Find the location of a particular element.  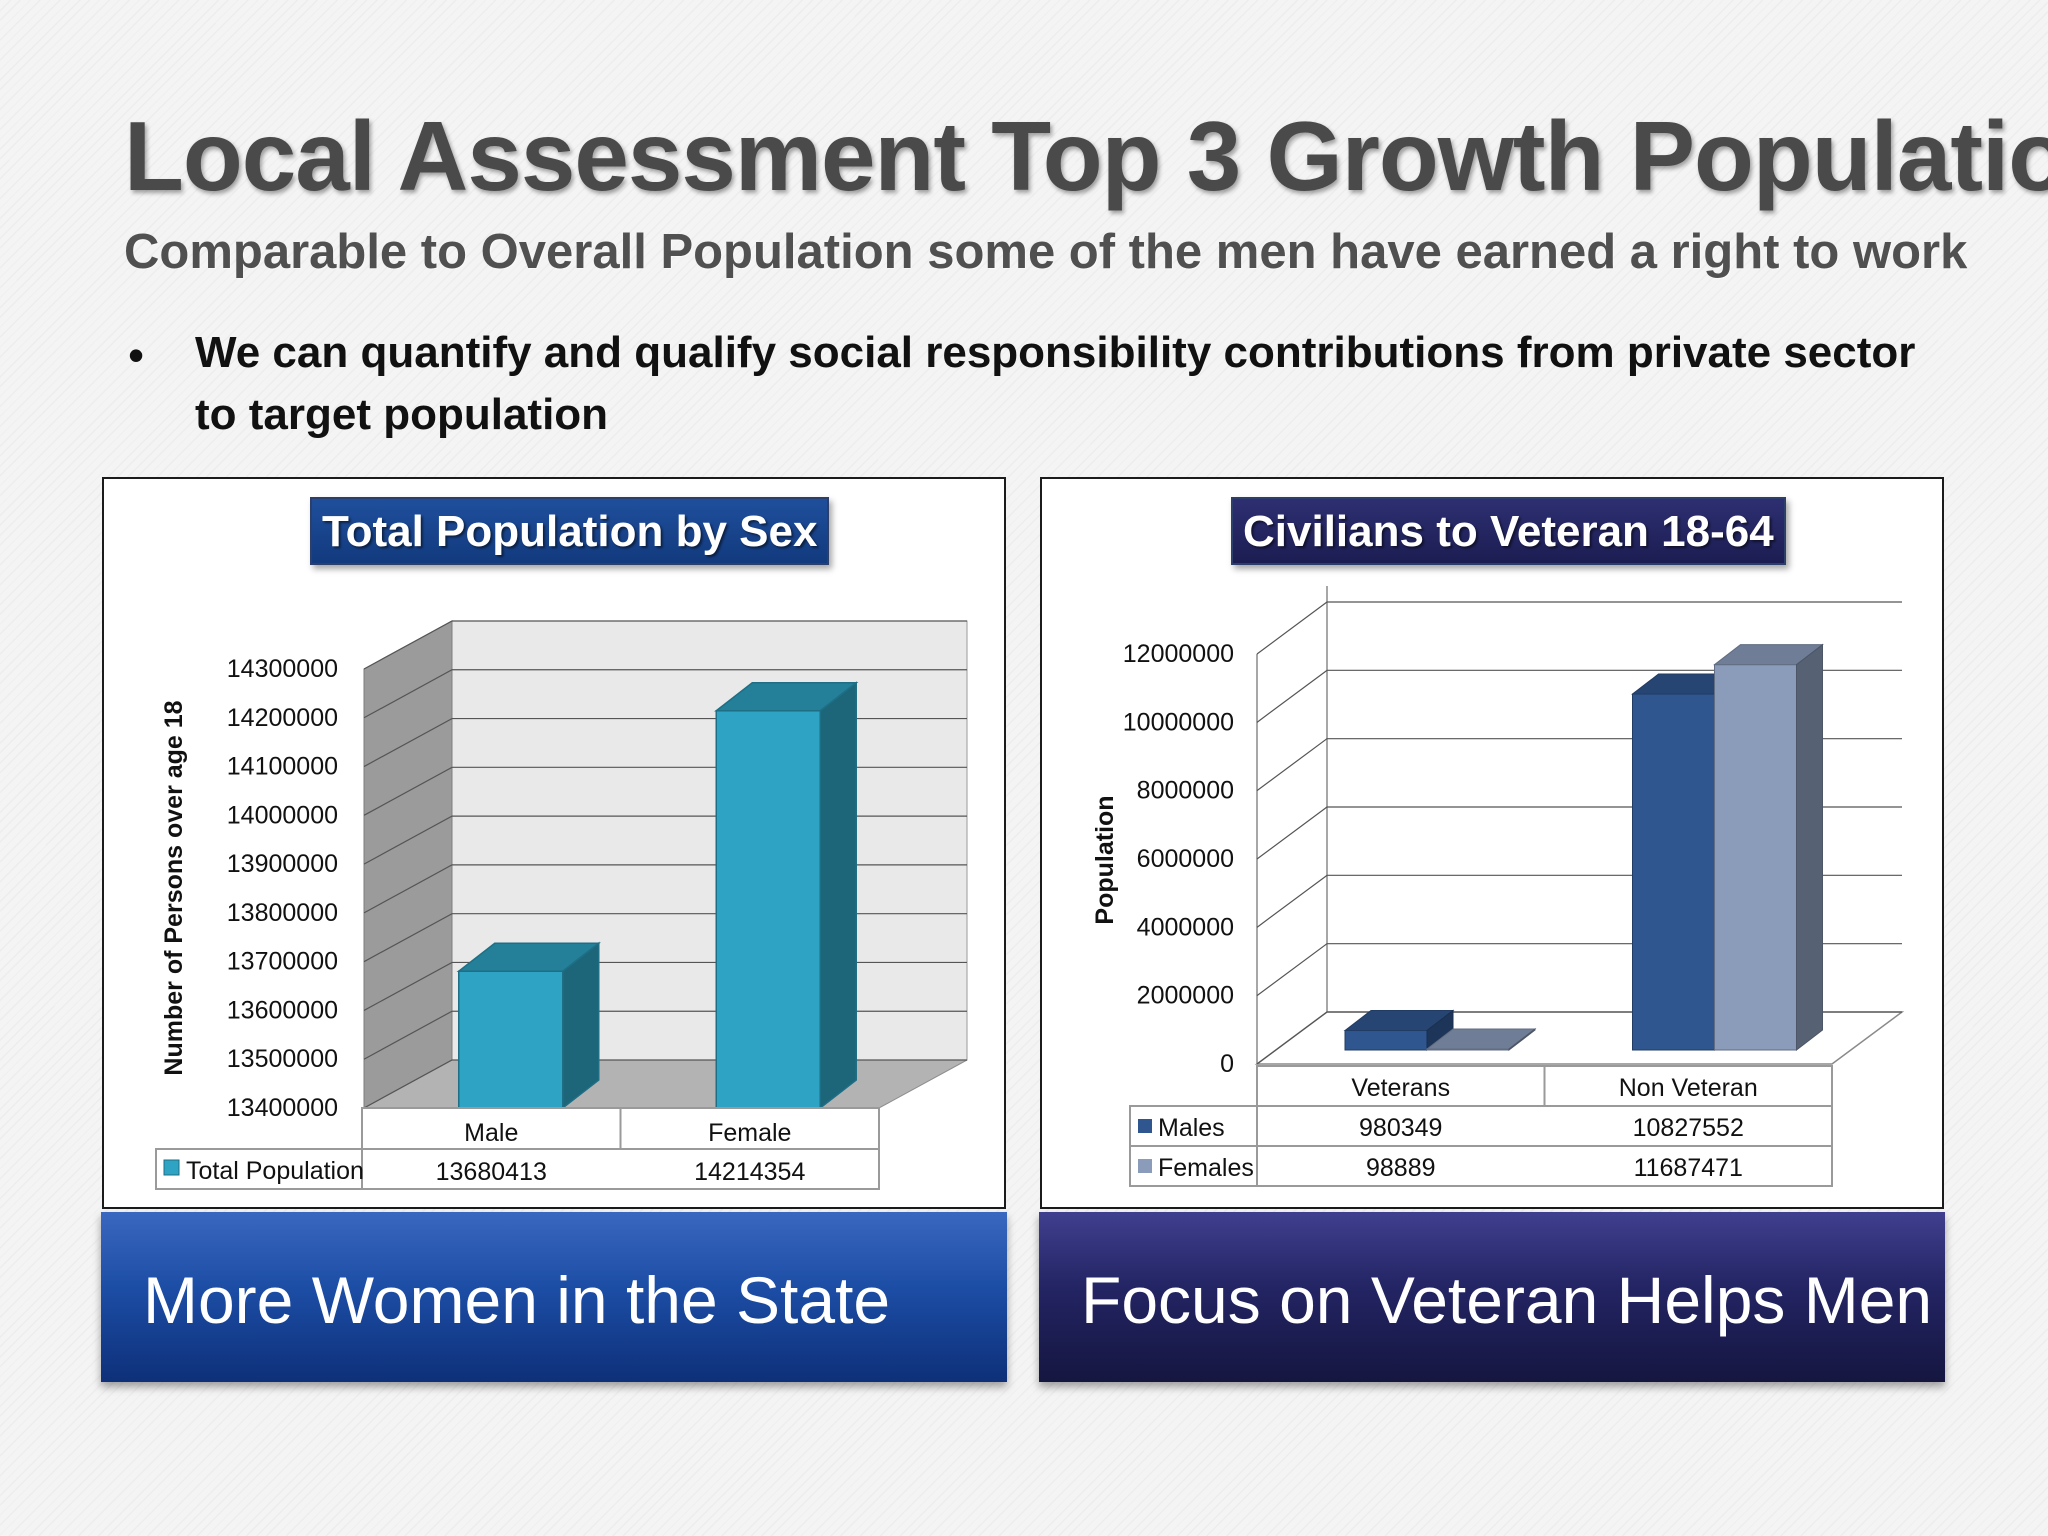

legend-label: Males is located at coordinates (1191, 1128).